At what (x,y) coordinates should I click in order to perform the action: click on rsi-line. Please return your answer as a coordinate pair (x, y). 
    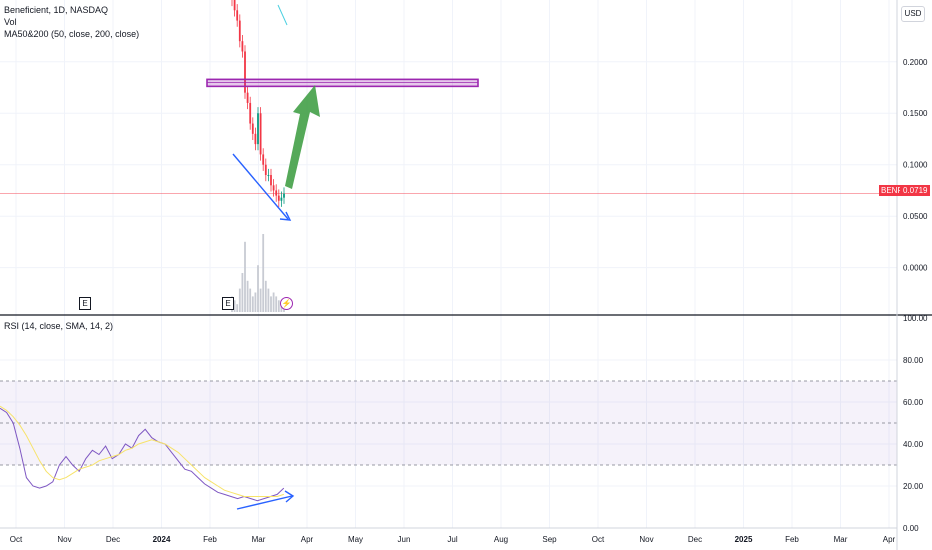
    Looking at the image, I should click on (142, 454).